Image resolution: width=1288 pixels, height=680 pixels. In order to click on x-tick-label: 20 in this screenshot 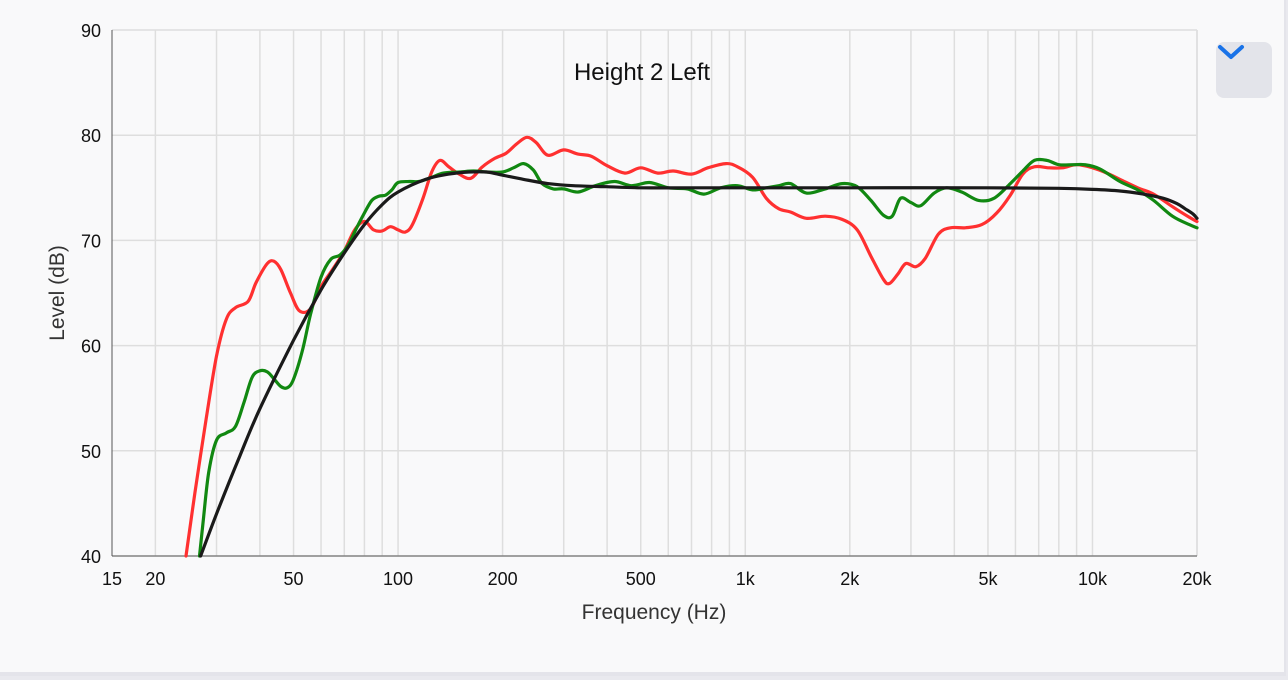, I will do `click(155, 579)`.